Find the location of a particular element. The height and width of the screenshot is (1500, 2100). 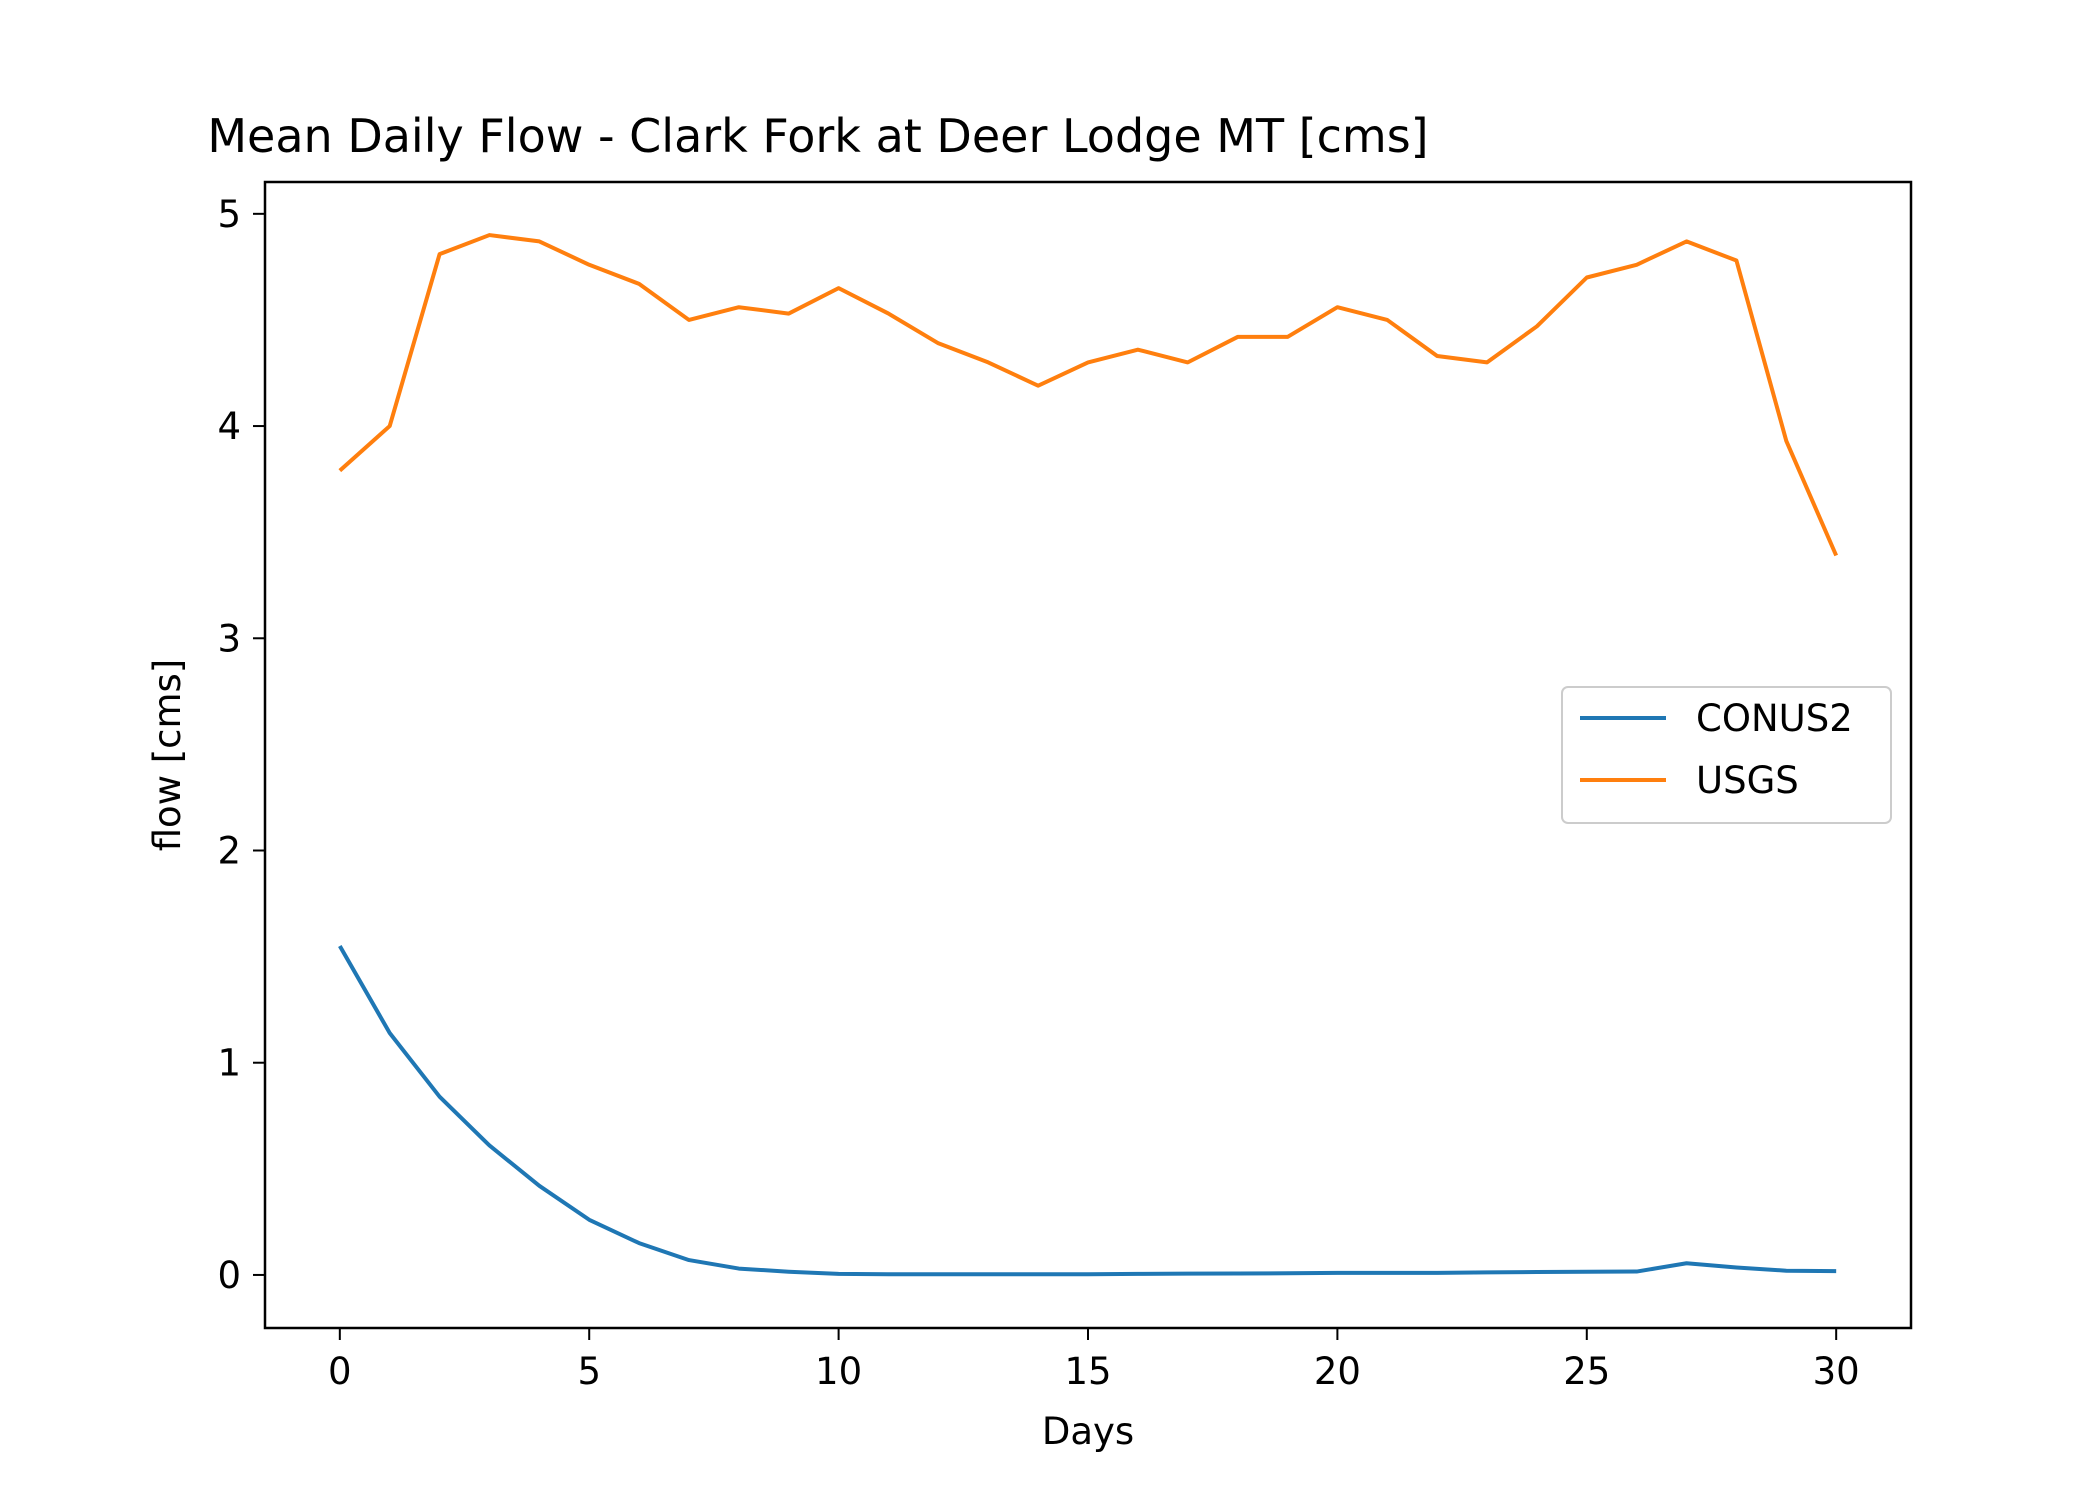

y-tick-label: 2 is located at coordinates (229, 851).